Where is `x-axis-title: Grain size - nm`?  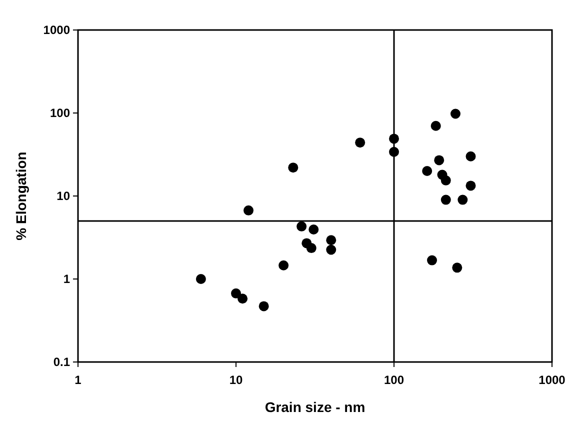 x-axis-title: Grain size - nm is located at coordinates (315, 407).